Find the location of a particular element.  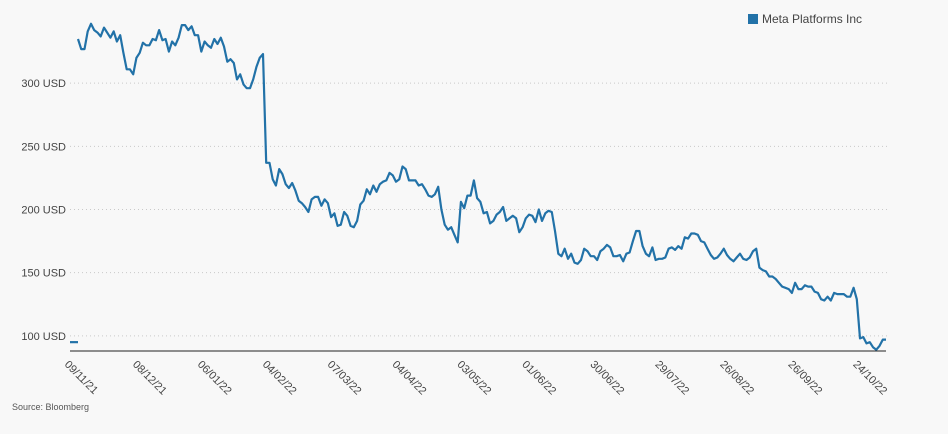

x-tick-label: 30/06/22 is located at coordinates (607, 378).